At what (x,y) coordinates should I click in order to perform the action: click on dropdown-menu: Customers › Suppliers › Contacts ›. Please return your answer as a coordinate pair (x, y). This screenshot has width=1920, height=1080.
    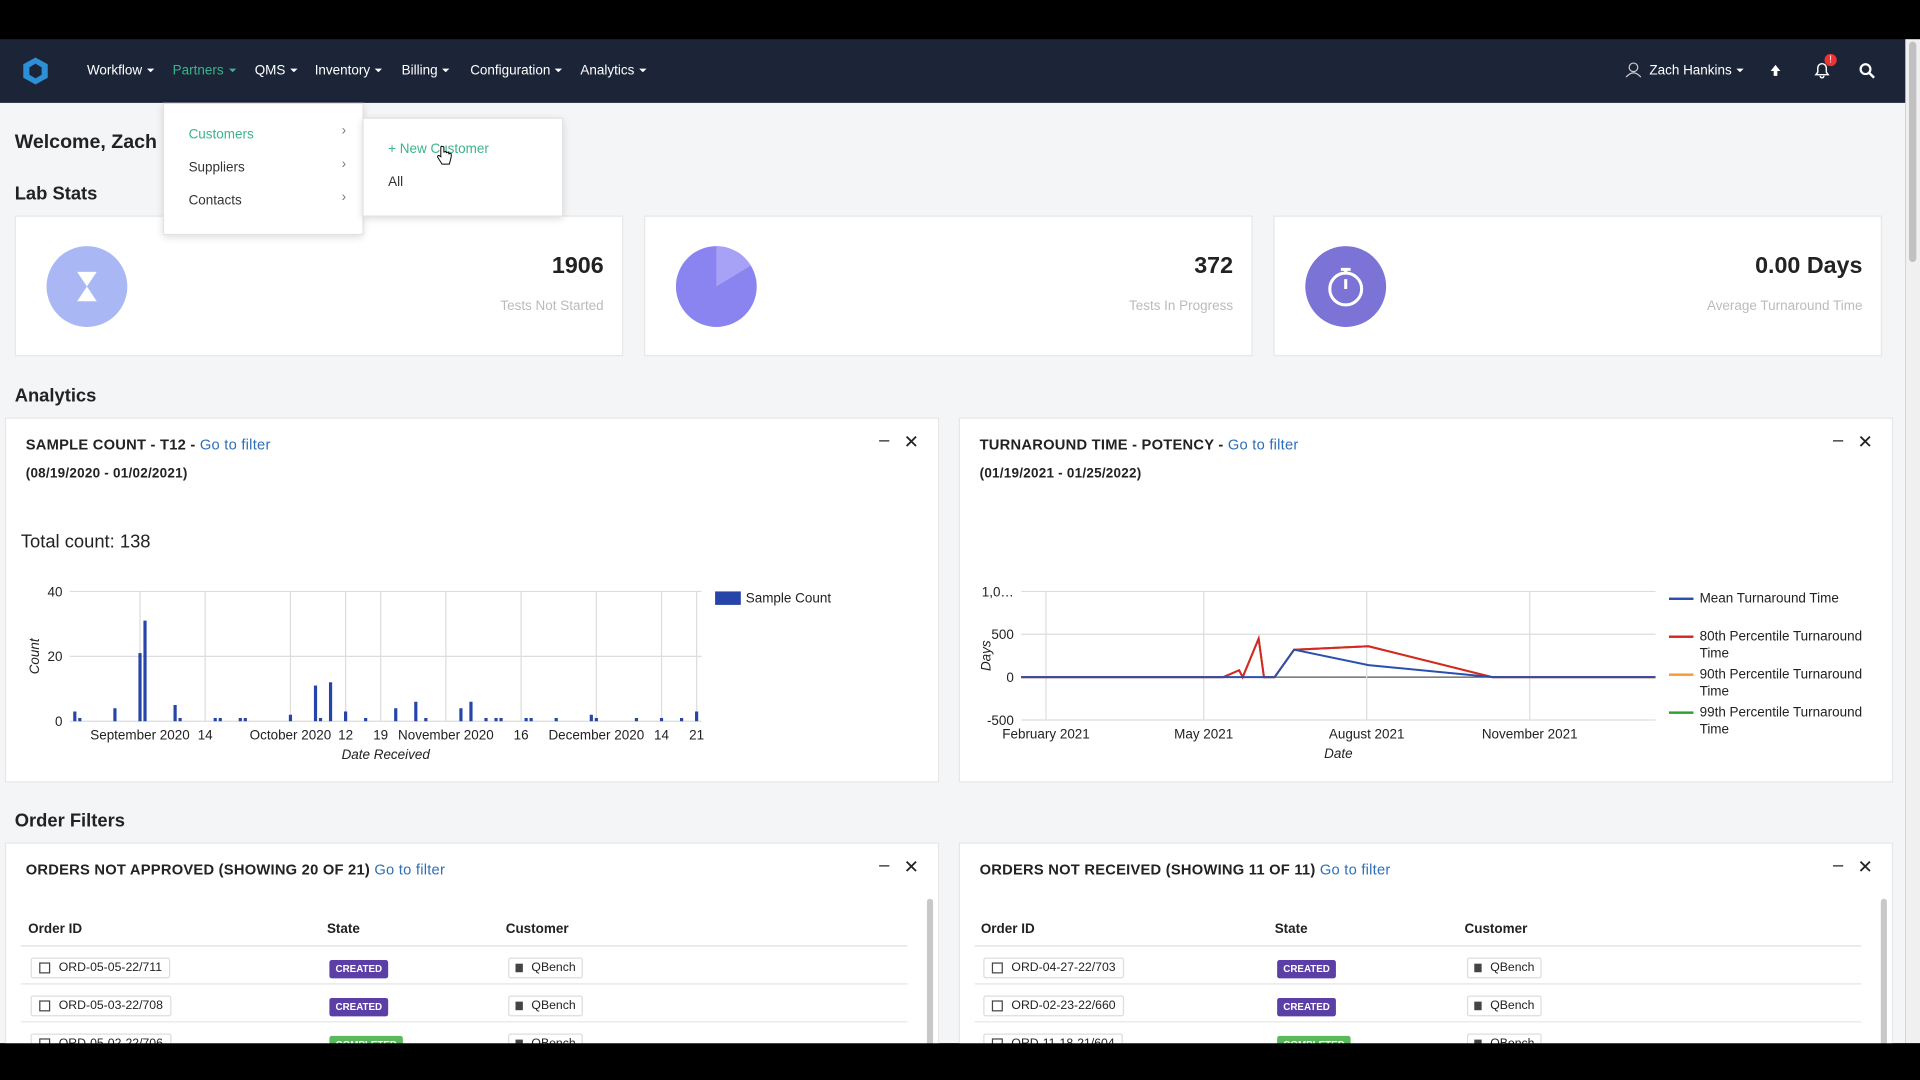
    Looking at the image, I should click on (263, 169).